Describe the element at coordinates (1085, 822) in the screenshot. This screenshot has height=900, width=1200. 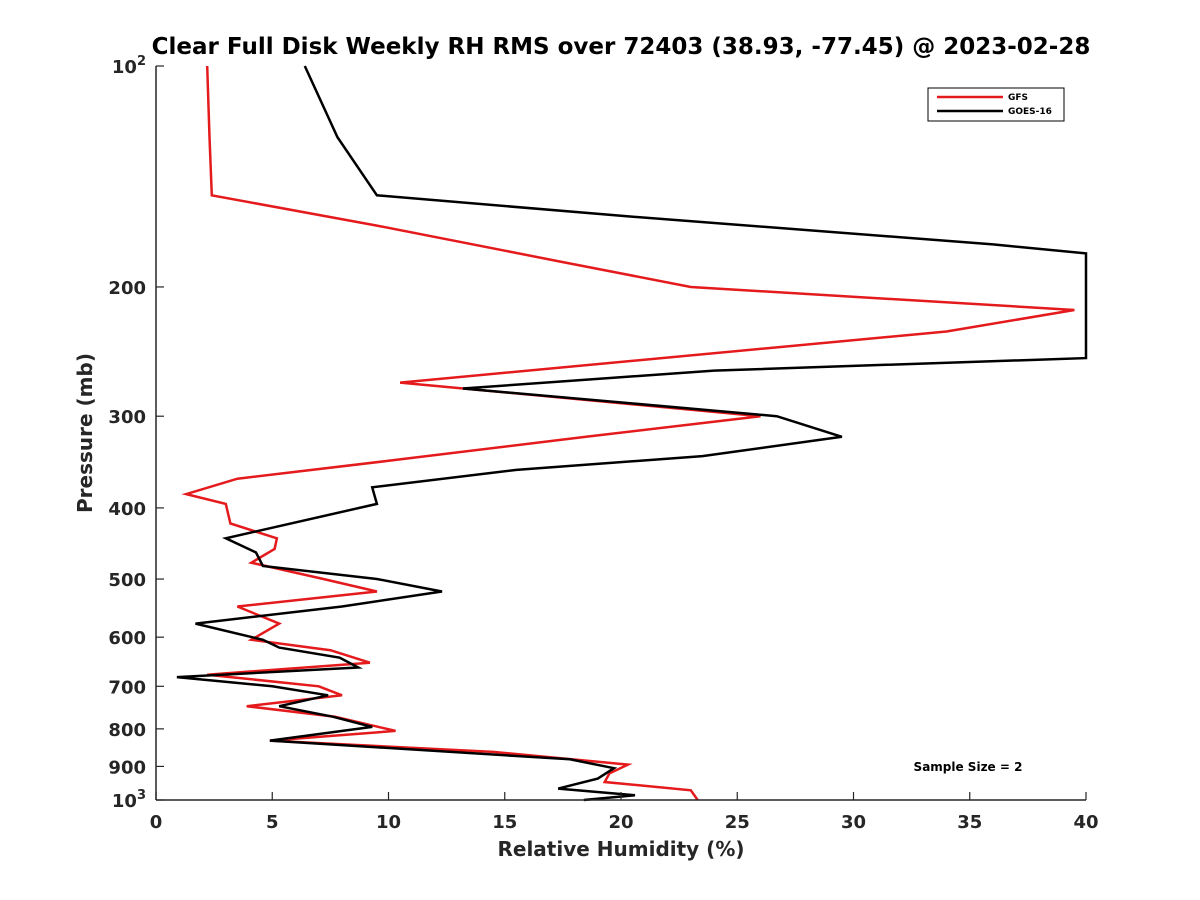
I see `x-tick-label: 40` at that location.